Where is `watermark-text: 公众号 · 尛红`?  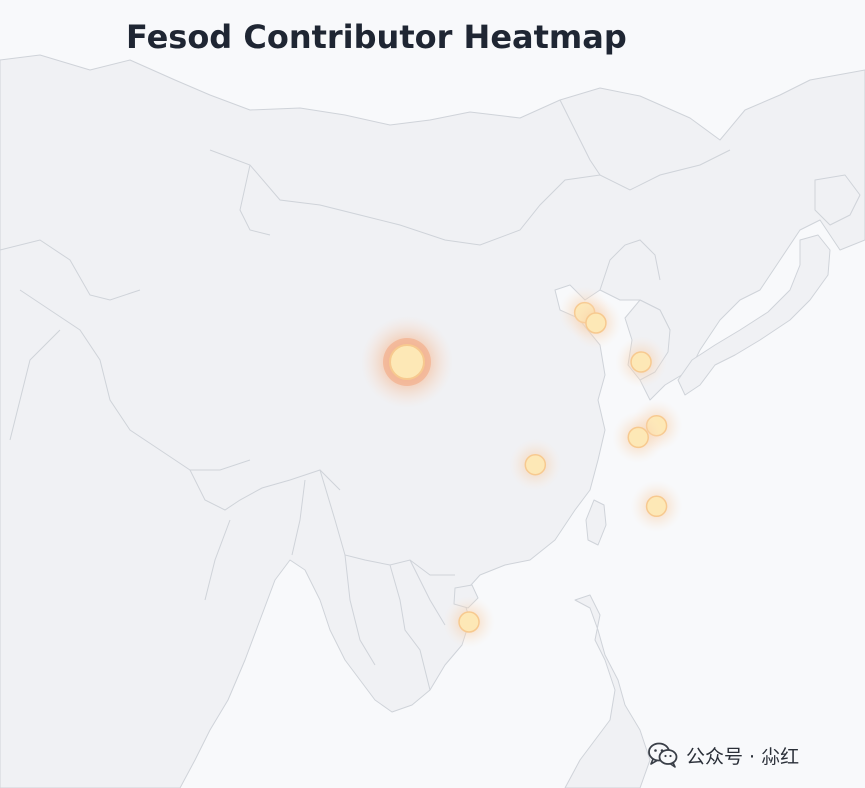
watermark-text: 公众号 · 尛红 is located at coordinates (743, 756).